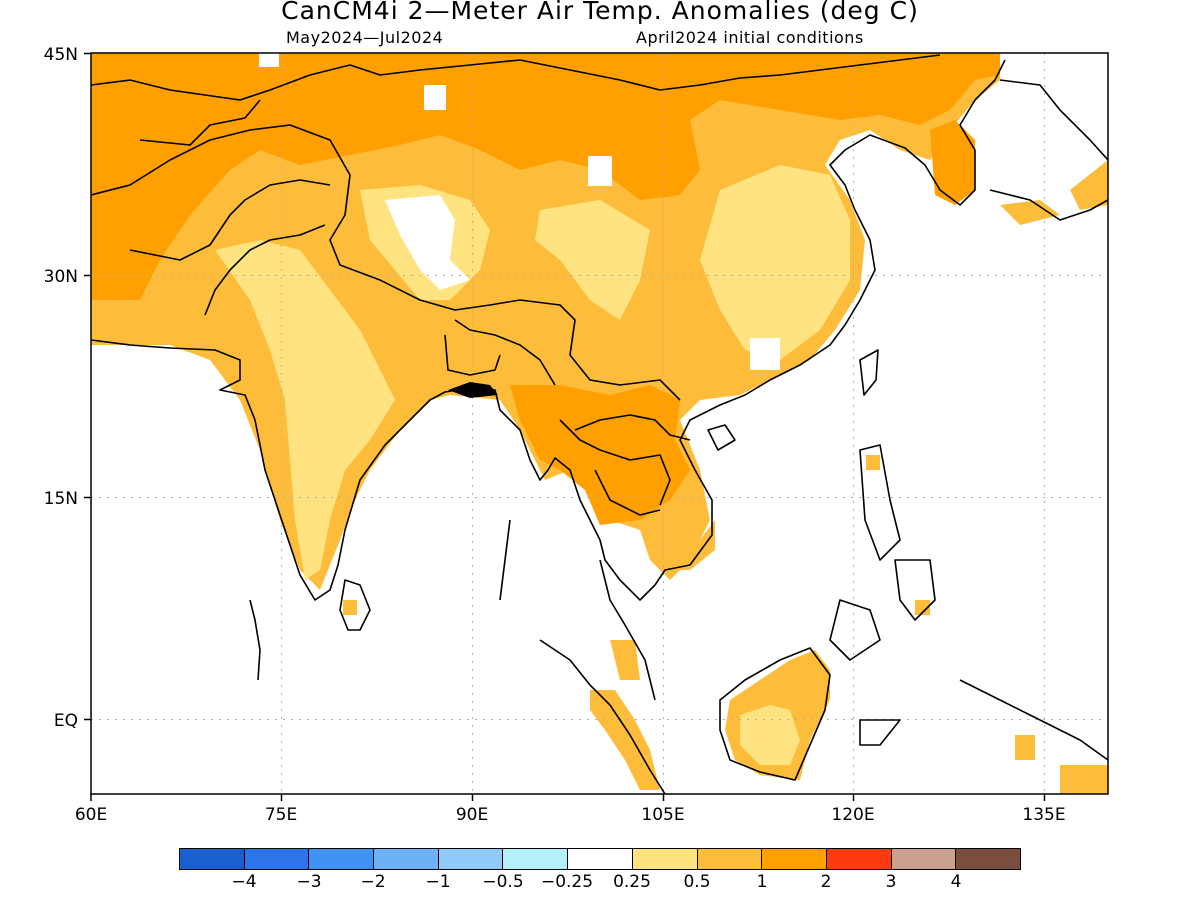  What do you see at coordinates (503, 882) in the screenshot?
I see `legend-label: −0.5` at bounding box center [503, 882].